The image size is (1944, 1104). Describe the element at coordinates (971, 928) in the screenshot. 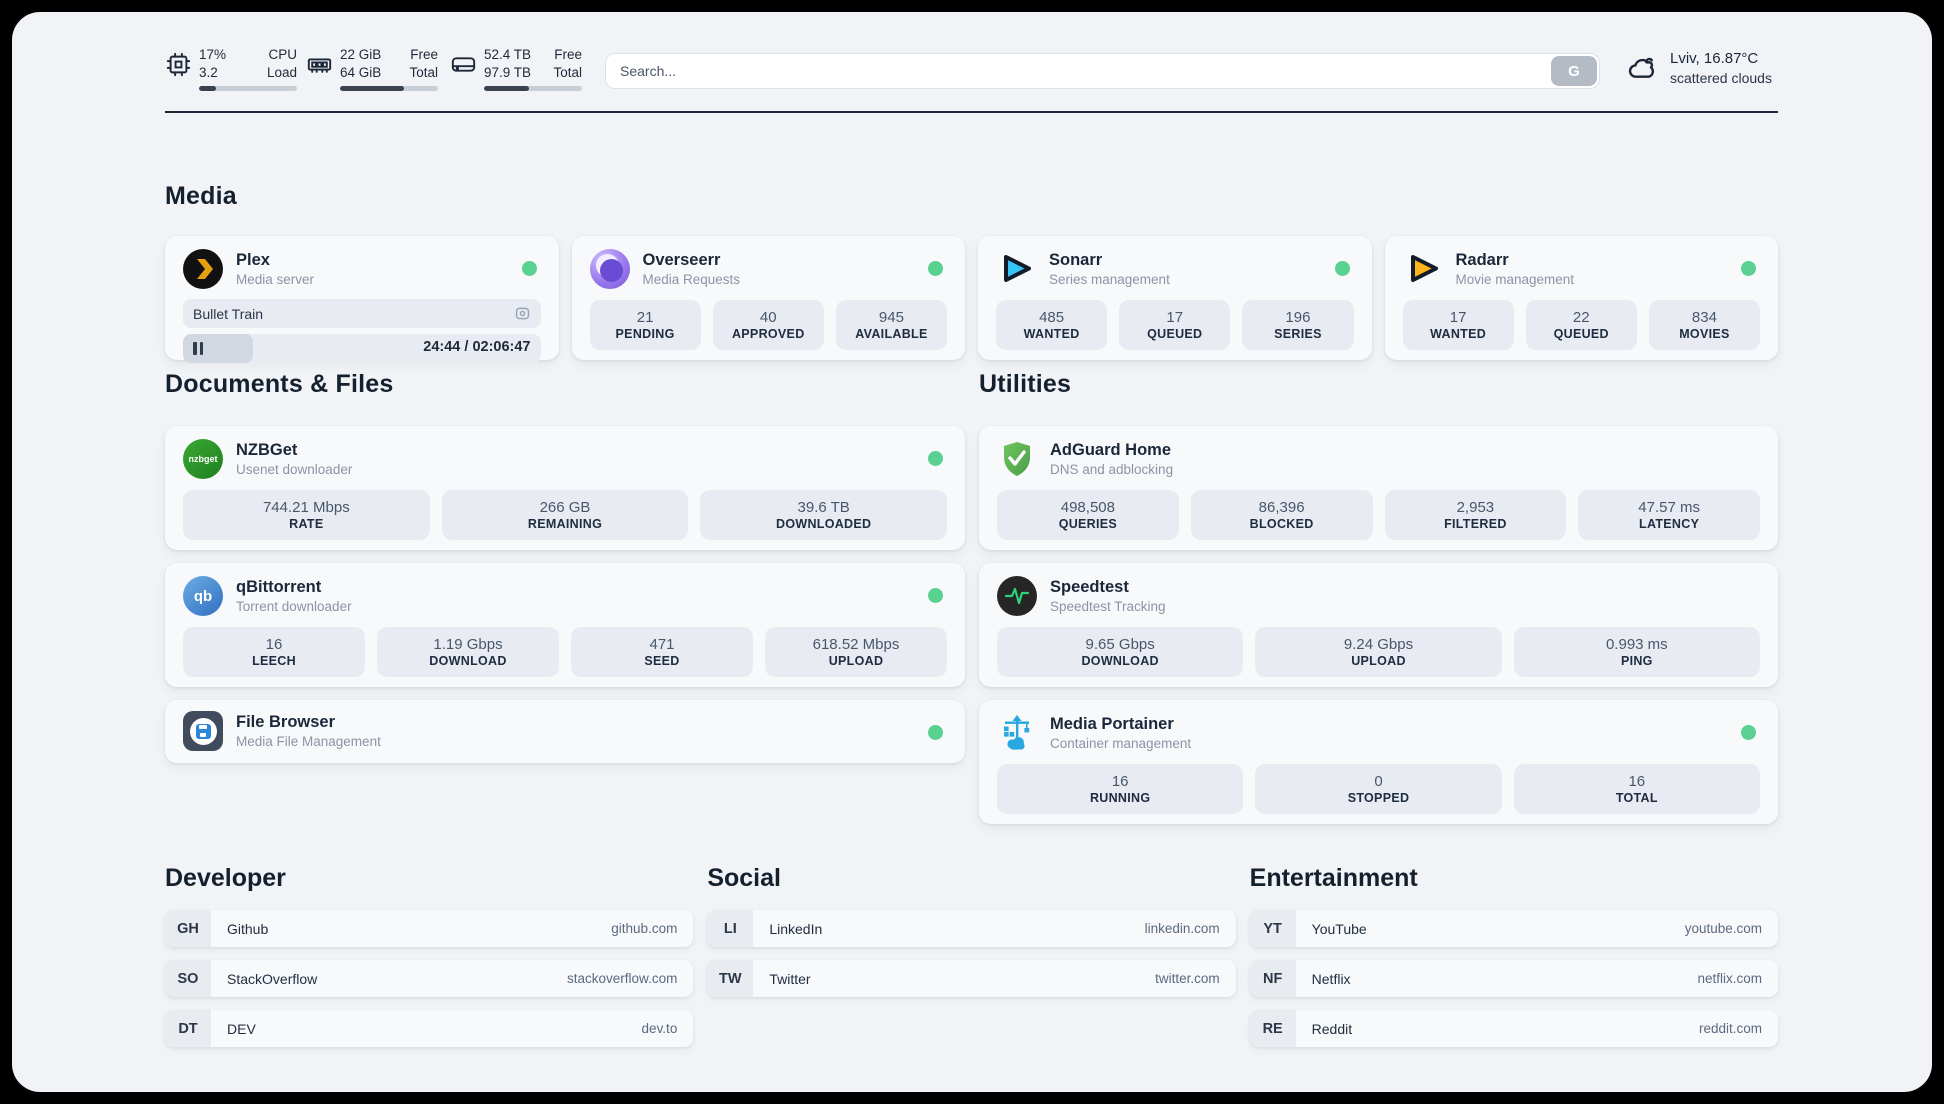

I see `bookmark-linkedin: LI LinkedIn linkedin.com` at that location.